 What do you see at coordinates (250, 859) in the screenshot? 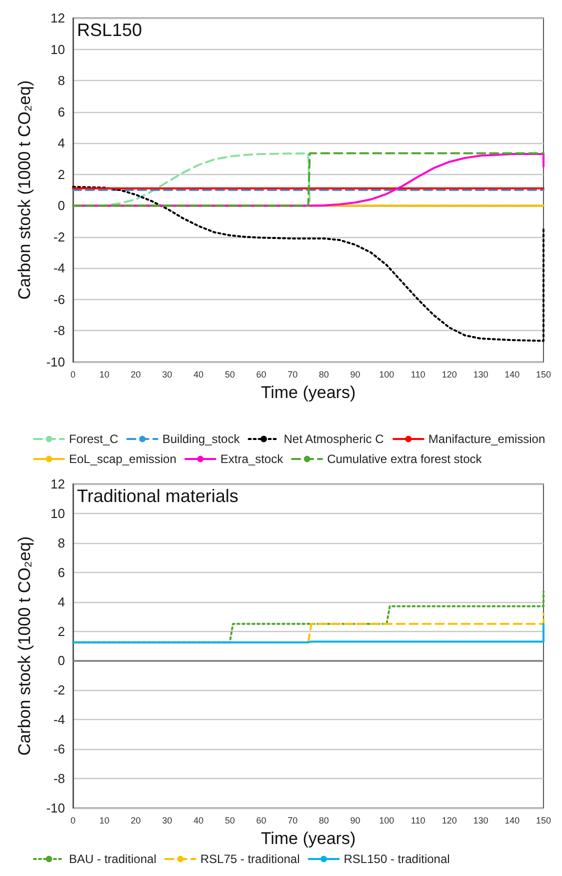
I see `legend-label: RSL75 - traditional` at bounding box center [250, 859].